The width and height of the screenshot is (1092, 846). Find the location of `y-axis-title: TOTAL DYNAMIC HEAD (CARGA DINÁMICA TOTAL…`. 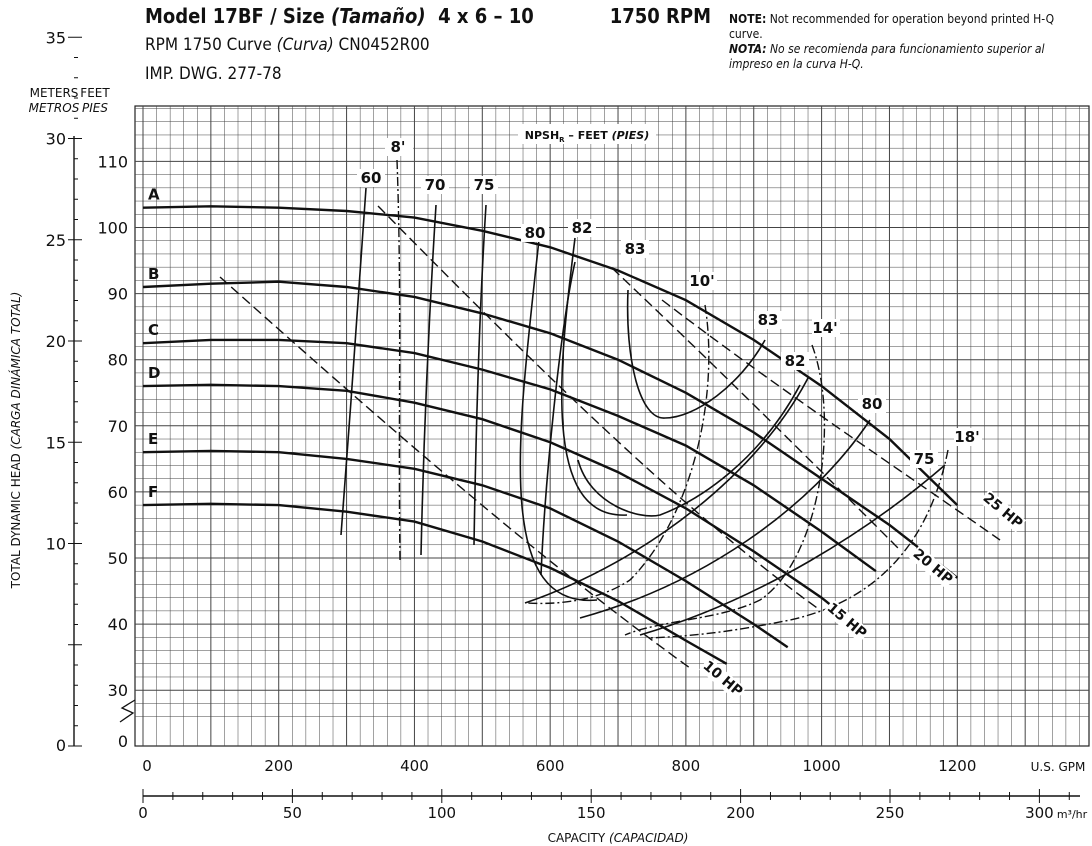

y-axis-title: TOTAL DYNAMIC HEAD (CARGA DINÁMICA TOTAL… is located at coordinates (15, 441).